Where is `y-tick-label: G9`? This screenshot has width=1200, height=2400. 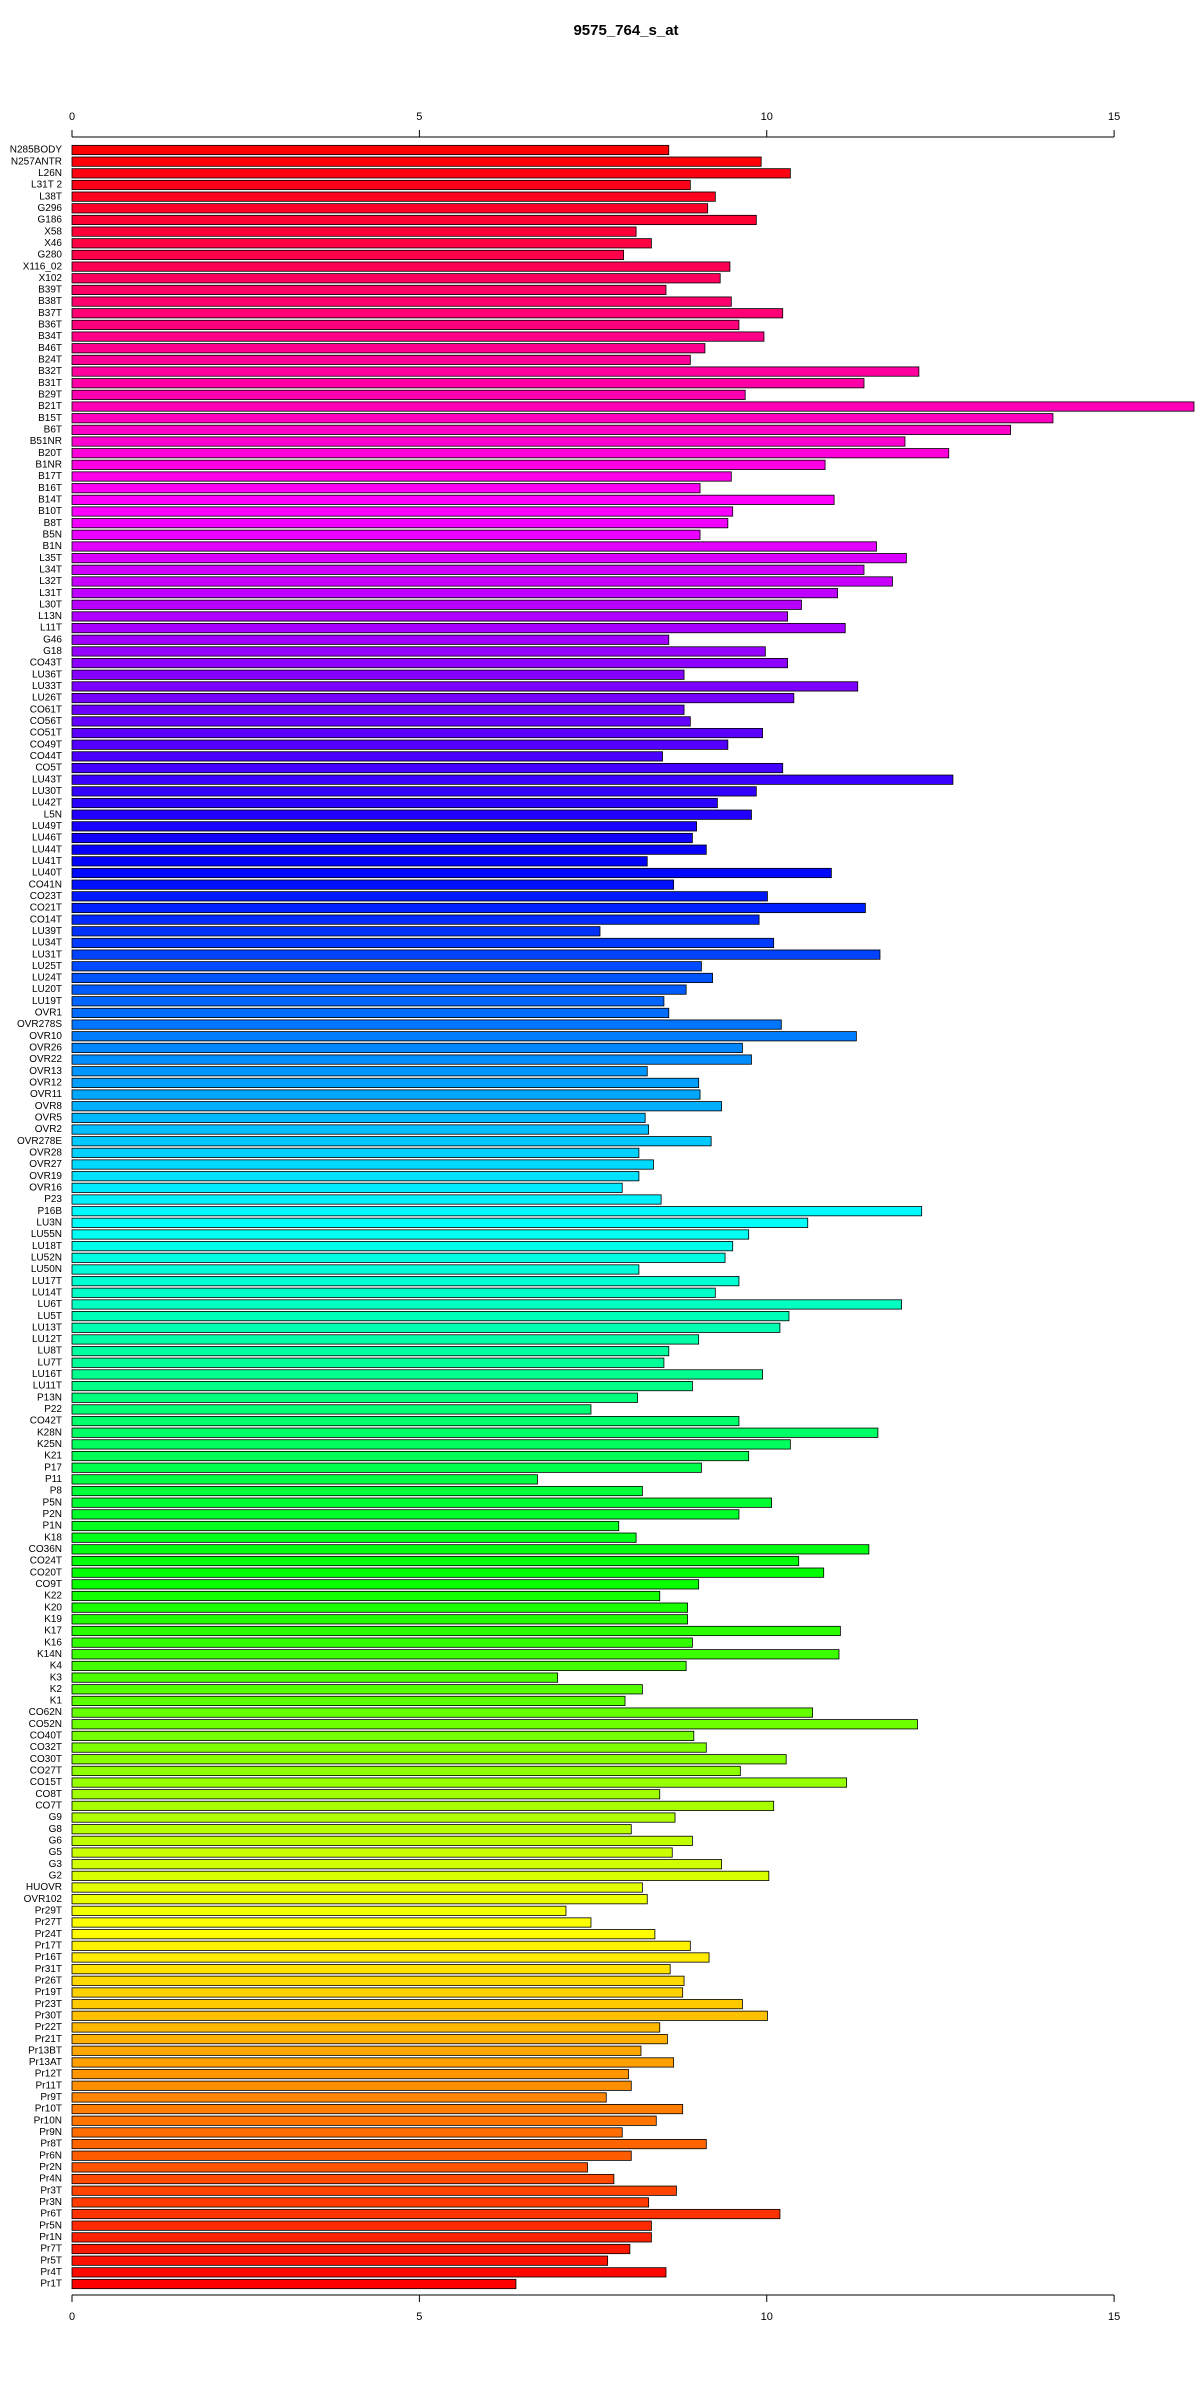
y-tick-label: G9 is located at coordinates (56, 1817).